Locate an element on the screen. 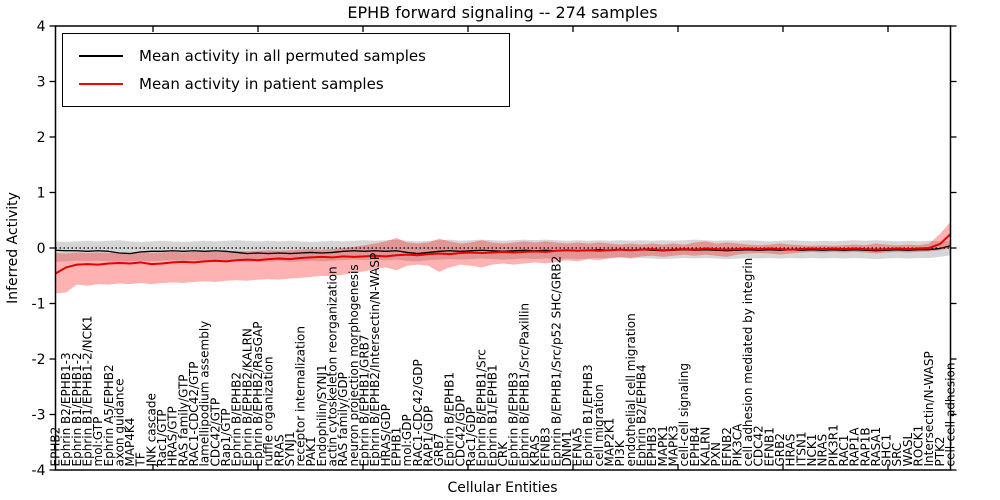 Image resolution: width=1000 pixels, height=500 pixels. x-tick-label: EFNB1 is located at coordinates (769, 446).